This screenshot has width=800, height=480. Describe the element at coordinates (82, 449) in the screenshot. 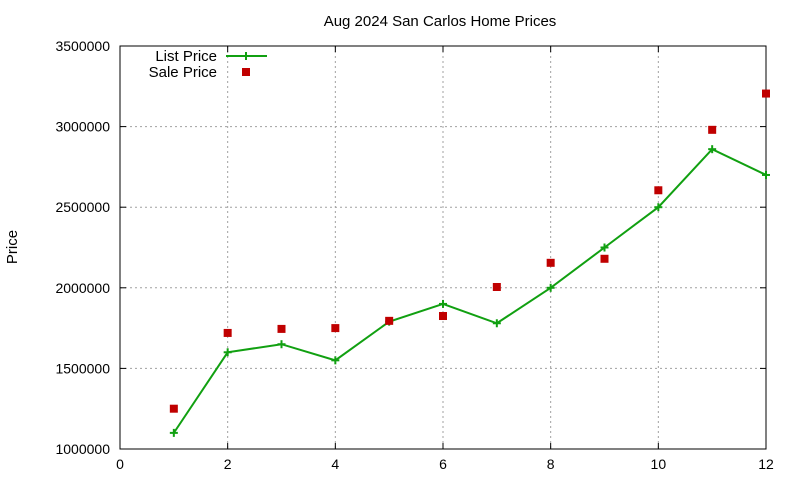

I see `y-tick-label: 1000000` at that location.